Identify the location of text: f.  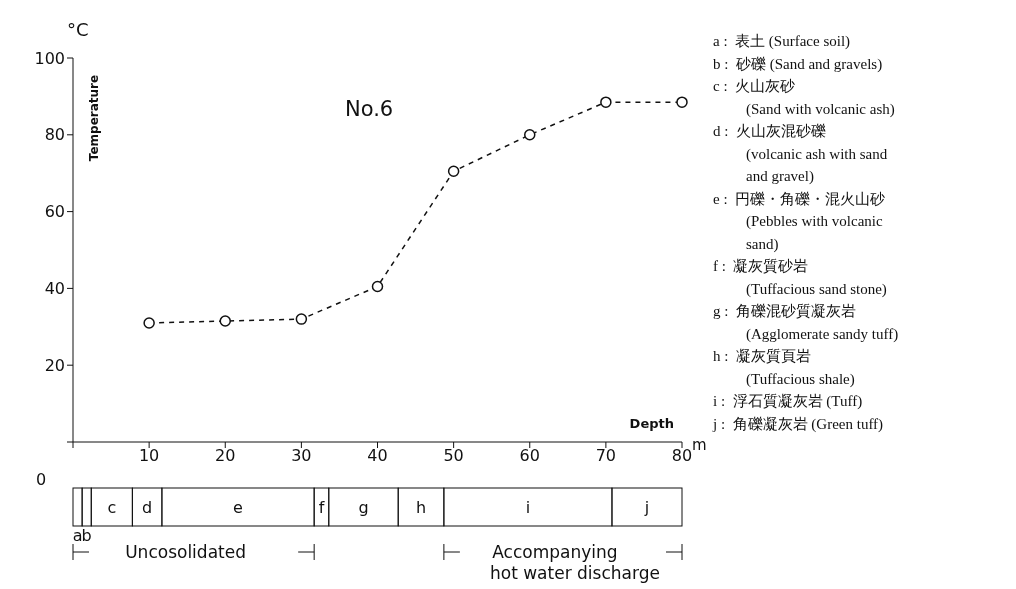
(321, 507).